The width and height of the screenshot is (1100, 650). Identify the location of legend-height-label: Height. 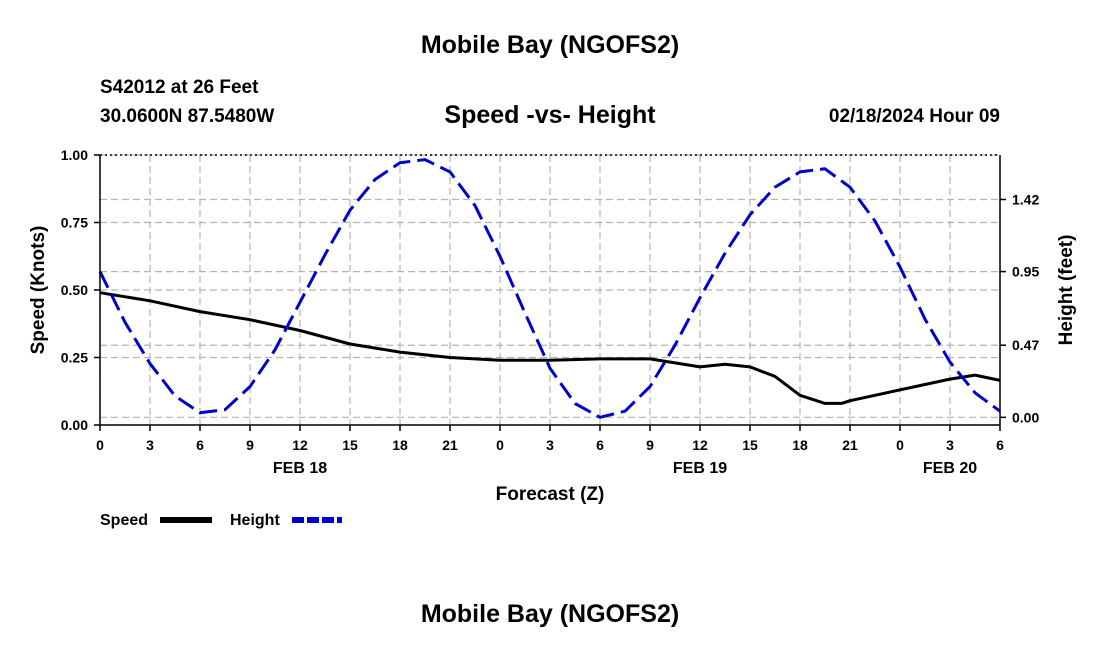
(255, 520).